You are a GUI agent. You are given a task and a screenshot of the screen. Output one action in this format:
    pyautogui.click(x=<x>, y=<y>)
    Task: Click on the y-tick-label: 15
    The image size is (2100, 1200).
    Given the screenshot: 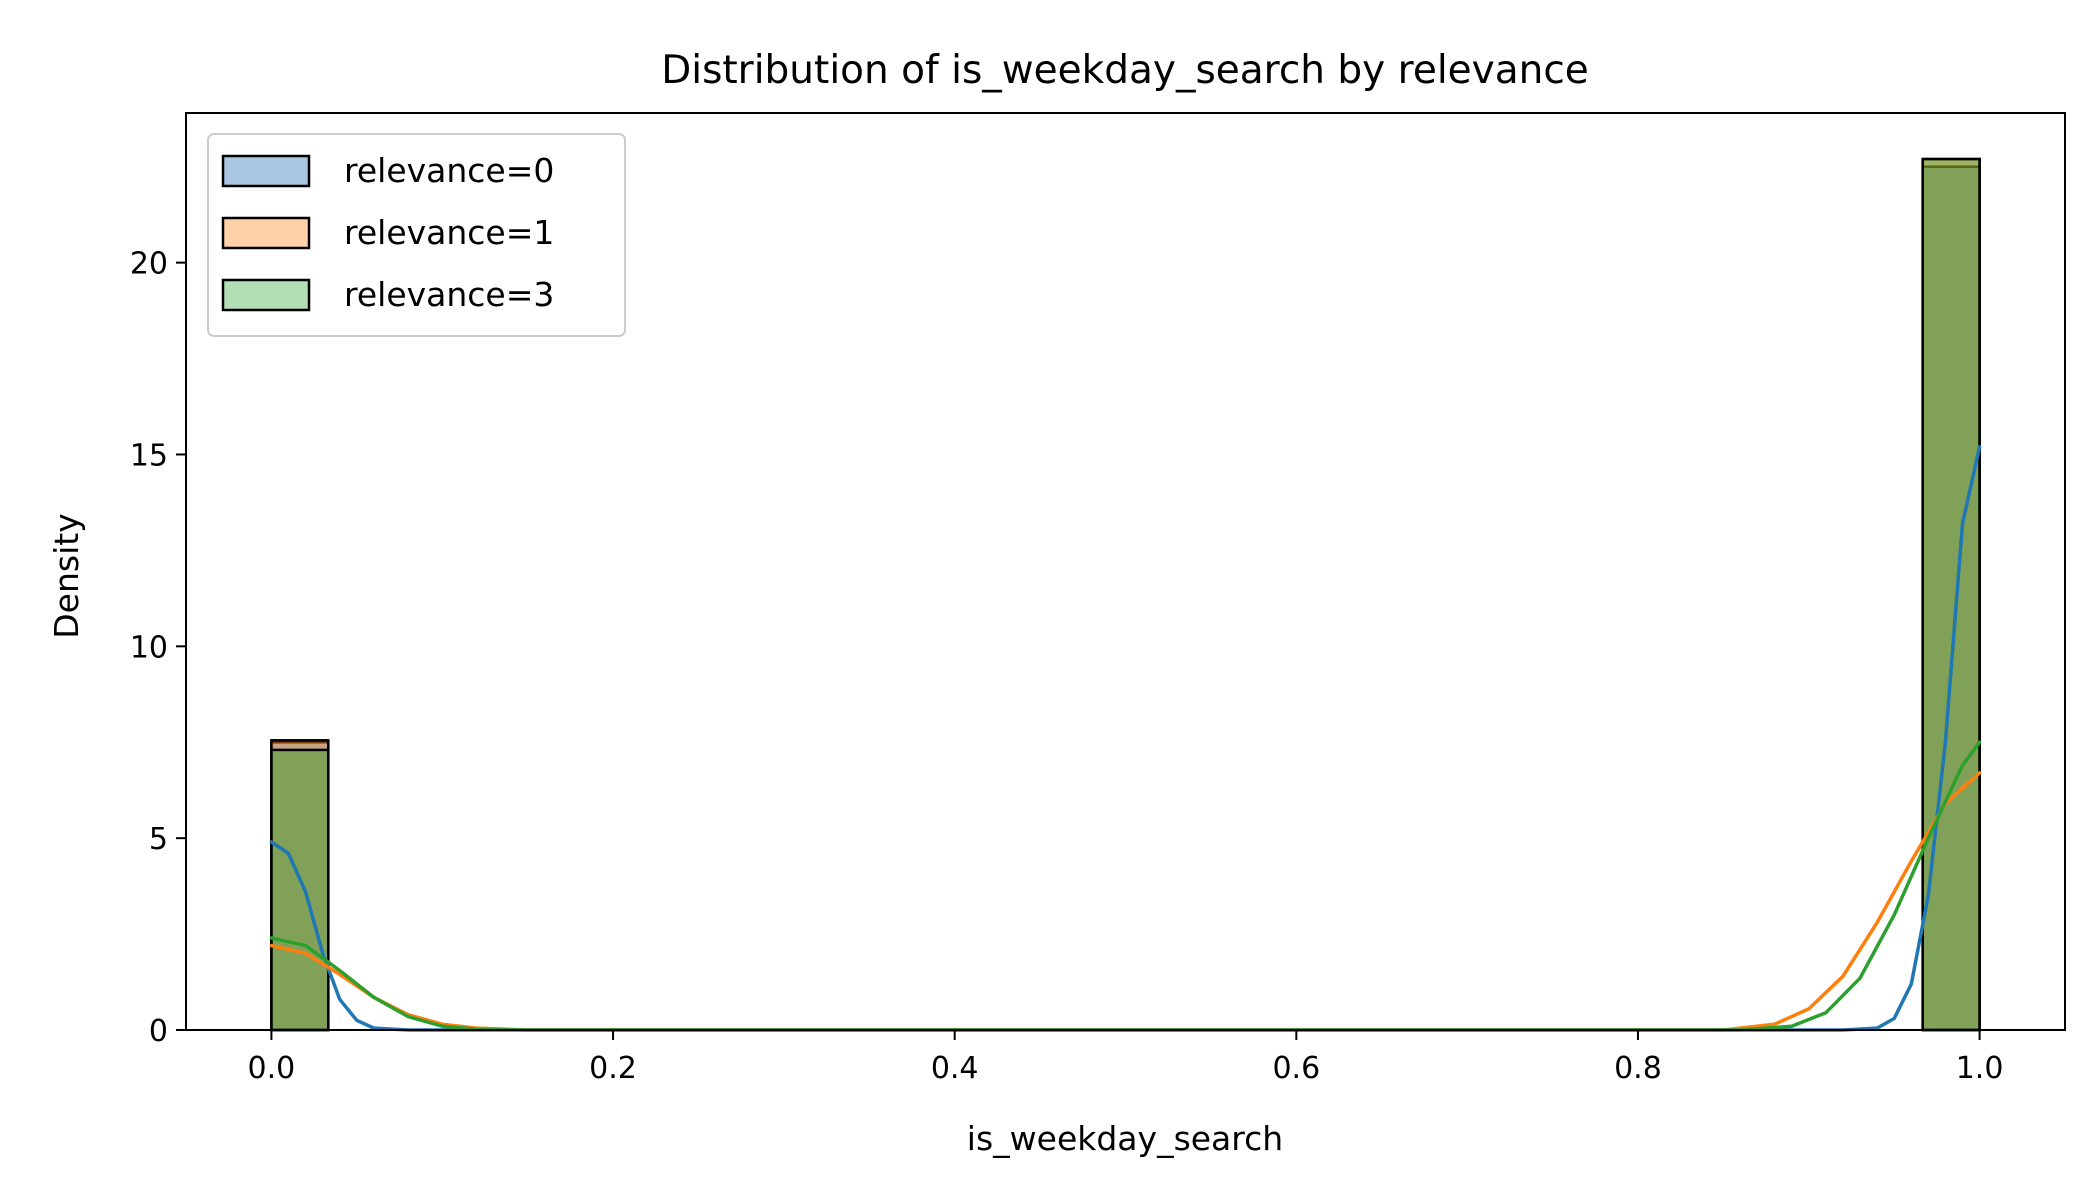 What is the action you would take?
    pyautogui.click(x=149, y=455)
    